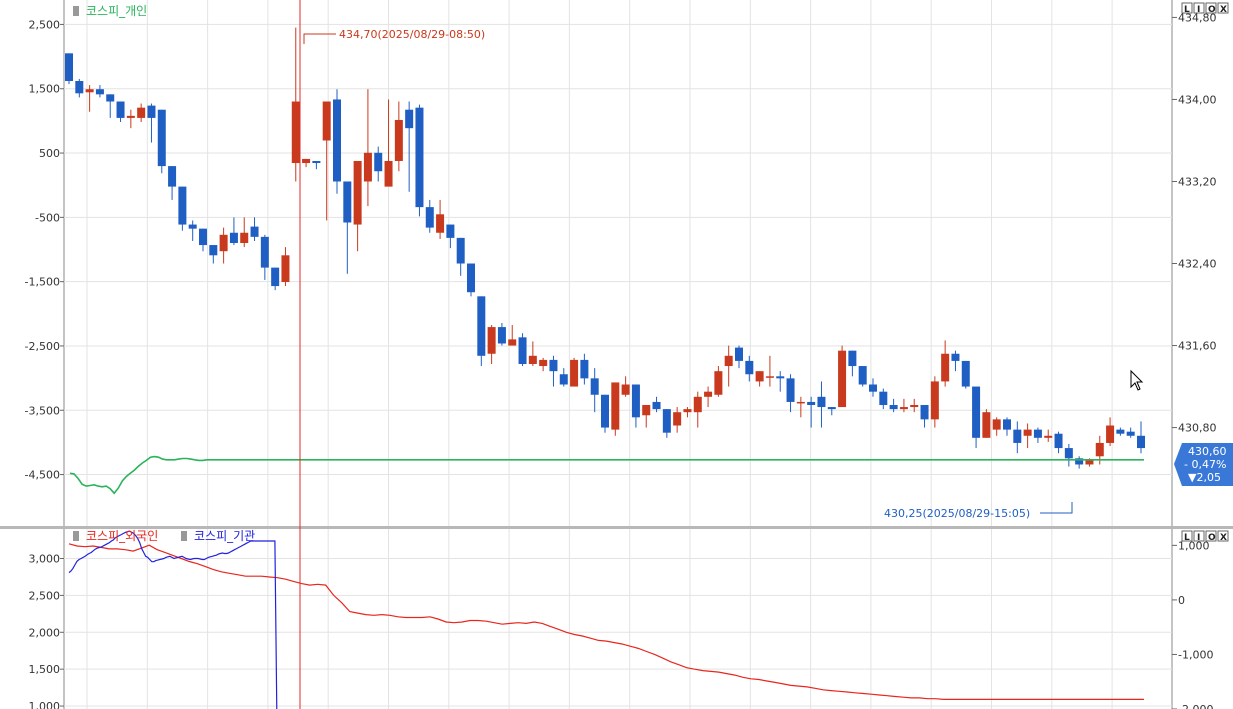 This screenshot has width=1233, height=709. I want to click on top-right-tick-label: 433,20, so click(1197, 181).